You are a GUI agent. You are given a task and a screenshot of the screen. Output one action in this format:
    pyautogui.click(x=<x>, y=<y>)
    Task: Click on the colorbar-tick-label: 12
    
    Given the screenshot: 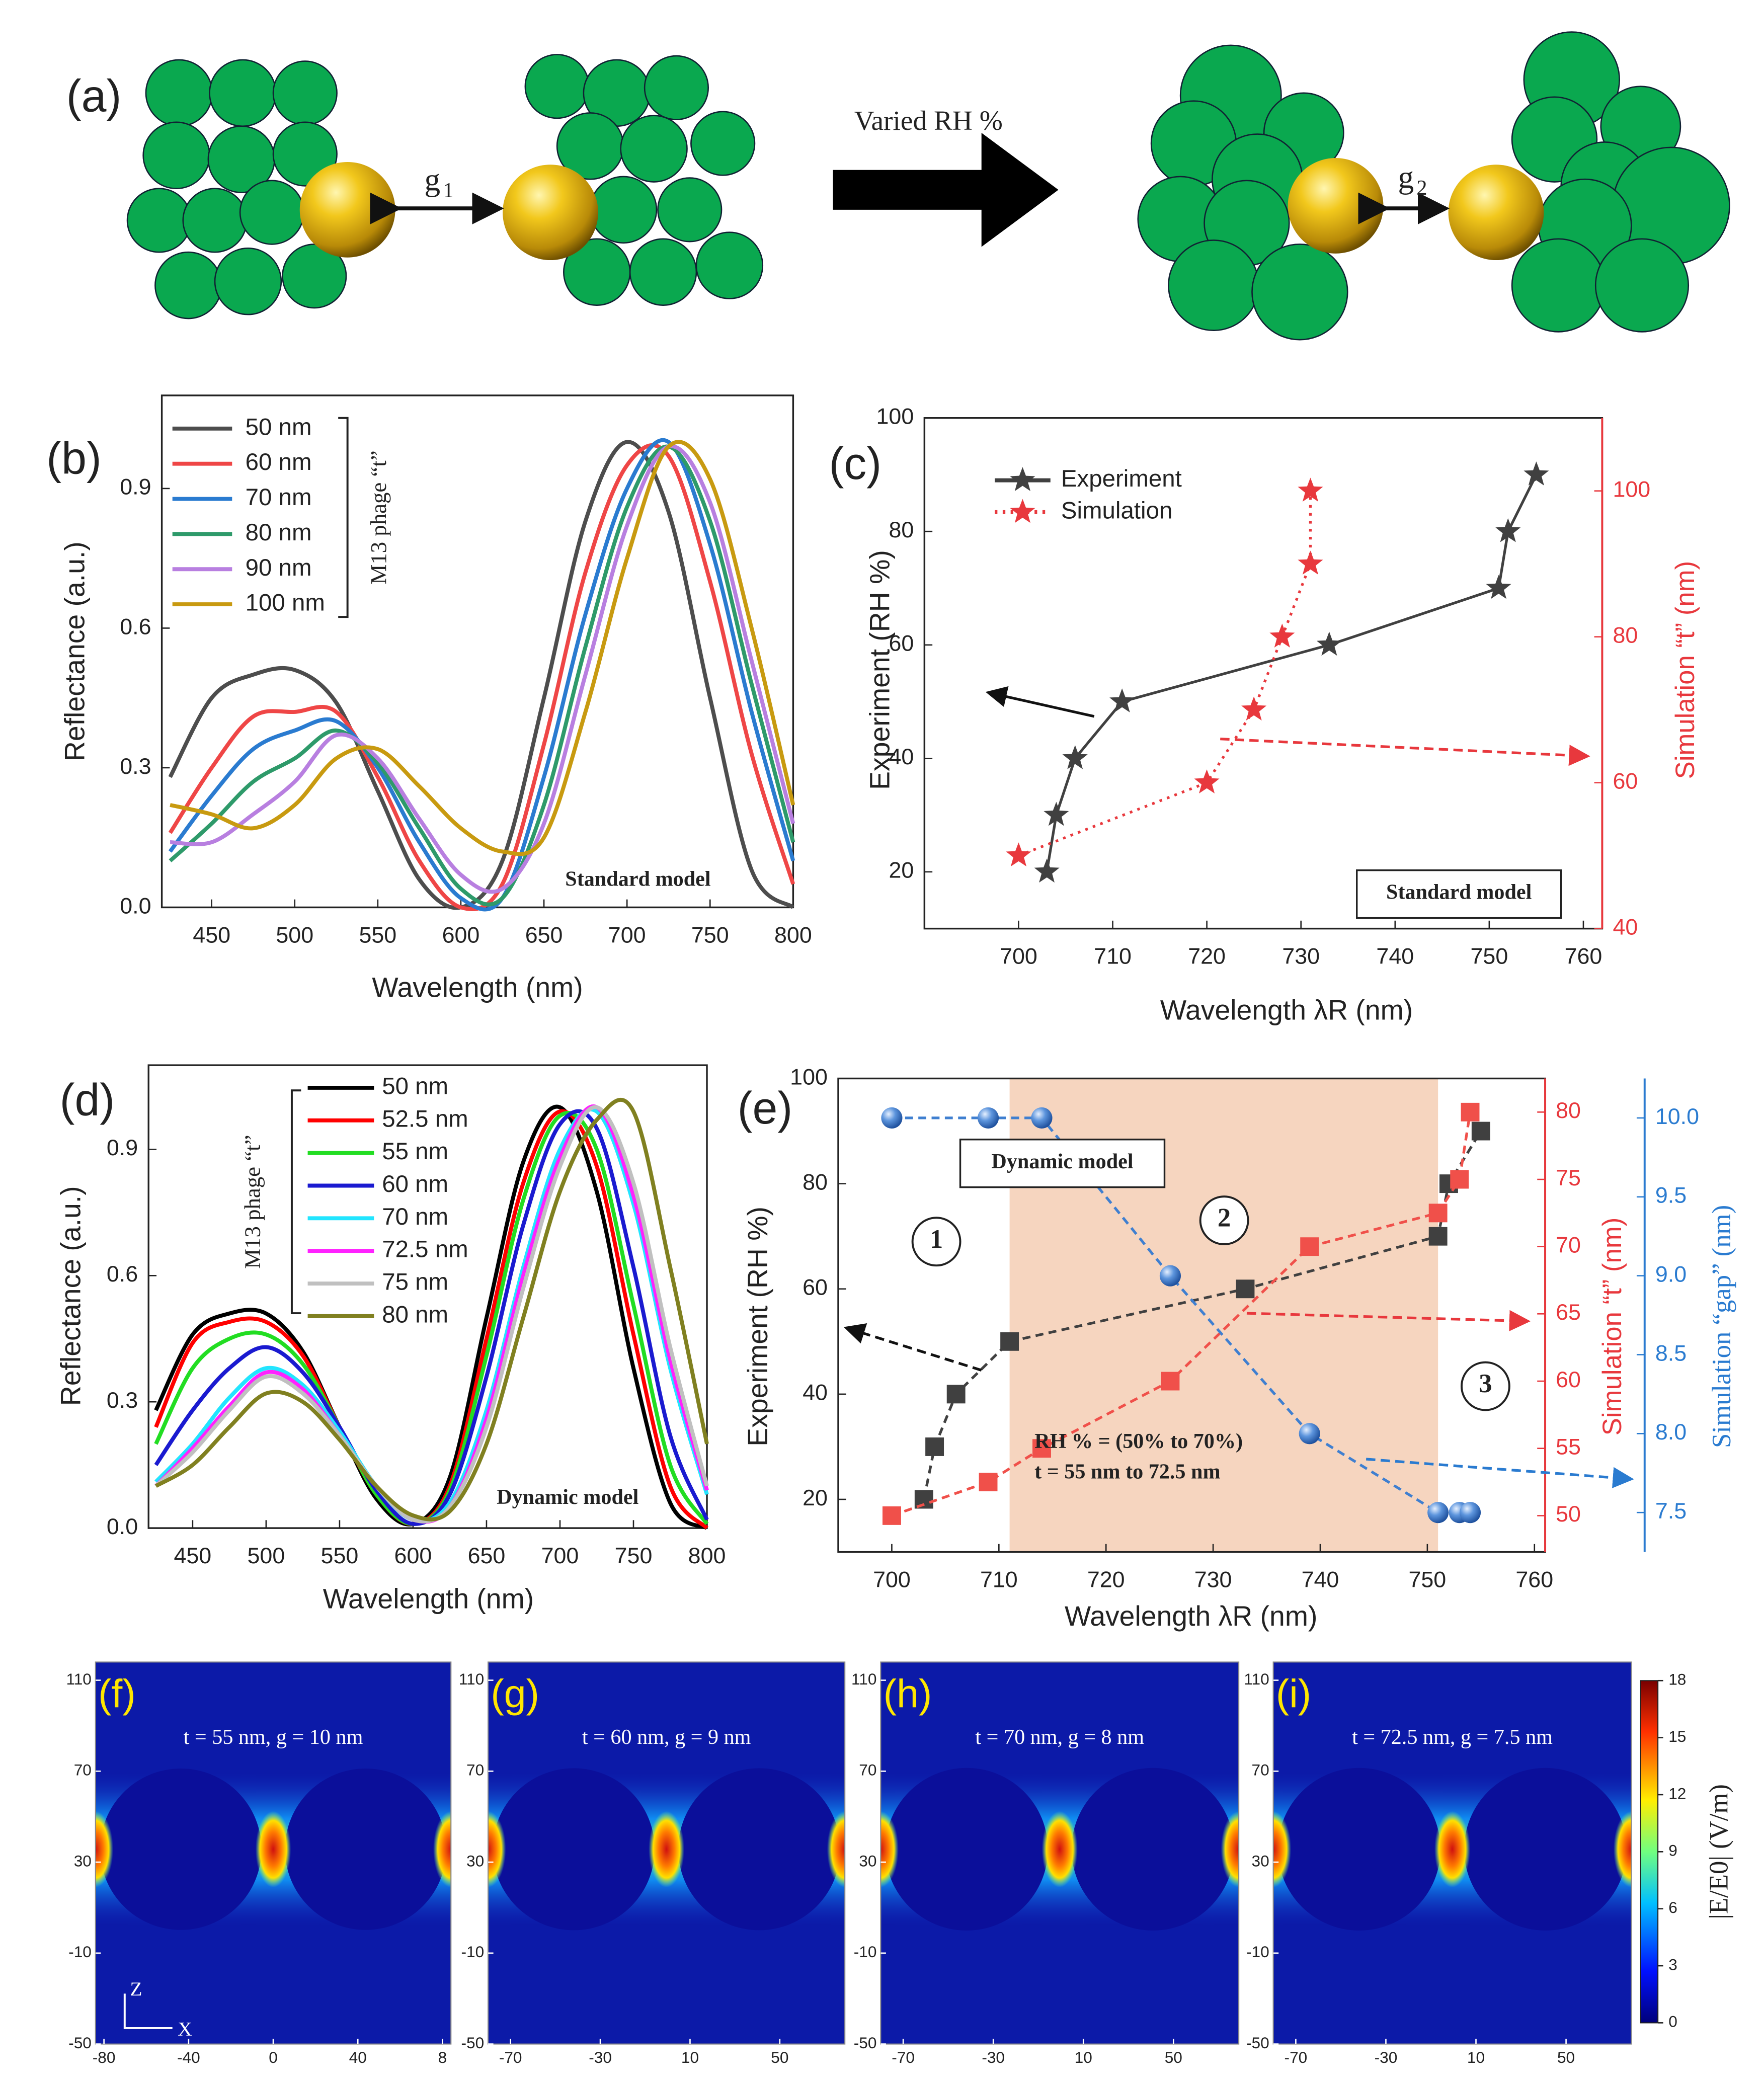 What is the action you would take?
    pyautogui.click(x=1677, y=1793)
    